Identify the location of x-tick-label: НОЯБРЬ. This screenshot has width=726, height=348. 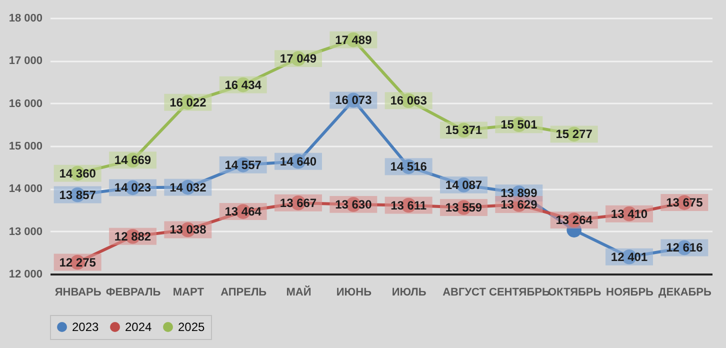
(630, 292).